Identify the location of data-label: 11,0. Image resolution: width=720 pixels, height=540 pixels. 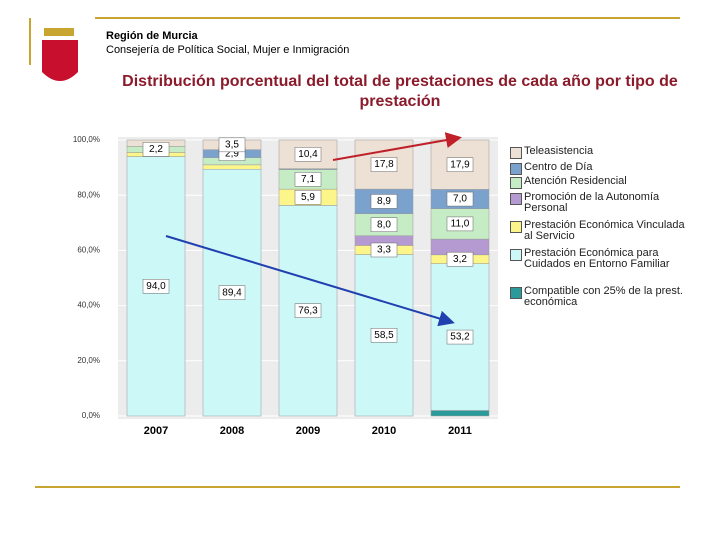
(460, 224).